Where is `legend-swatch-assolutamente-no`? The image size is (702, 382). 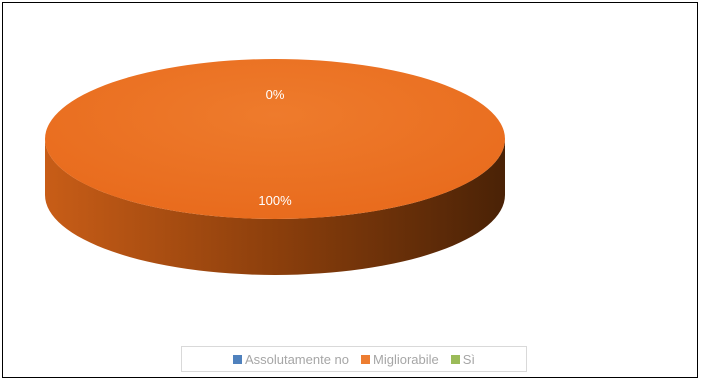
legend-swatch-assolutamente-no is located at coordinates (237, 359).